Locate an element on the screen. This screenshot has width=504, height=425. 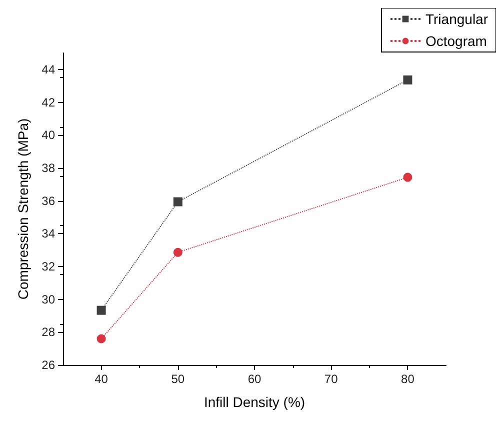
x-tick-label: 50 is located at coordinates (178, 379).